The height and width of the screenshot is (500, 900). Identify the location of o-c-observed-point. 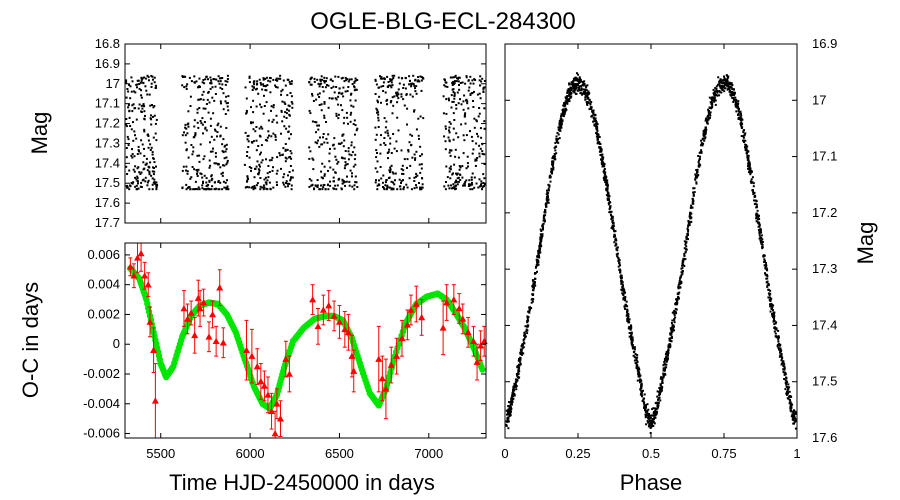
(191, 312).